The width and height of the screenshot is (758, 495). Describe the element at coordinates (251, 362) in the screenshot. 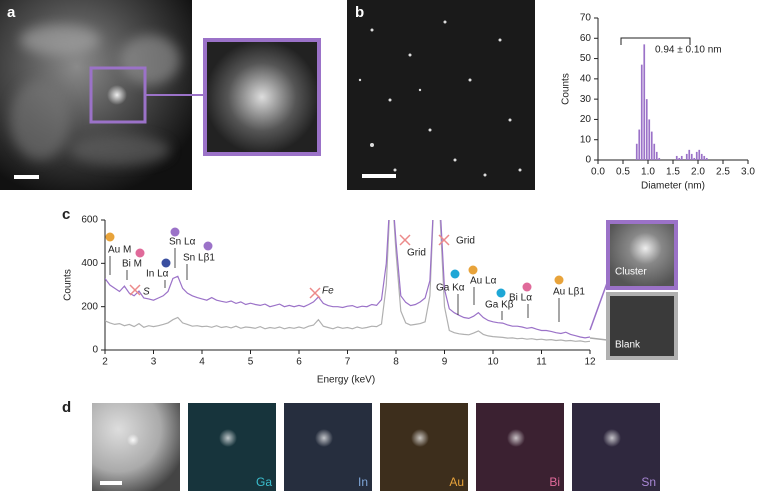

I see `x-tick-label: 5` at that location.